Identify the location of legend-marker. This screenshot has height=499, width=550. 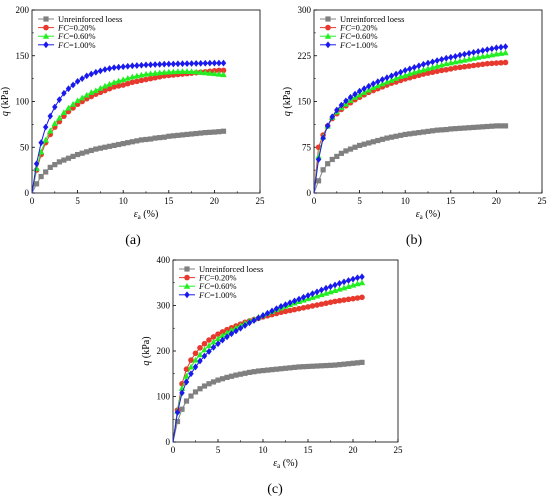
(187, 269).